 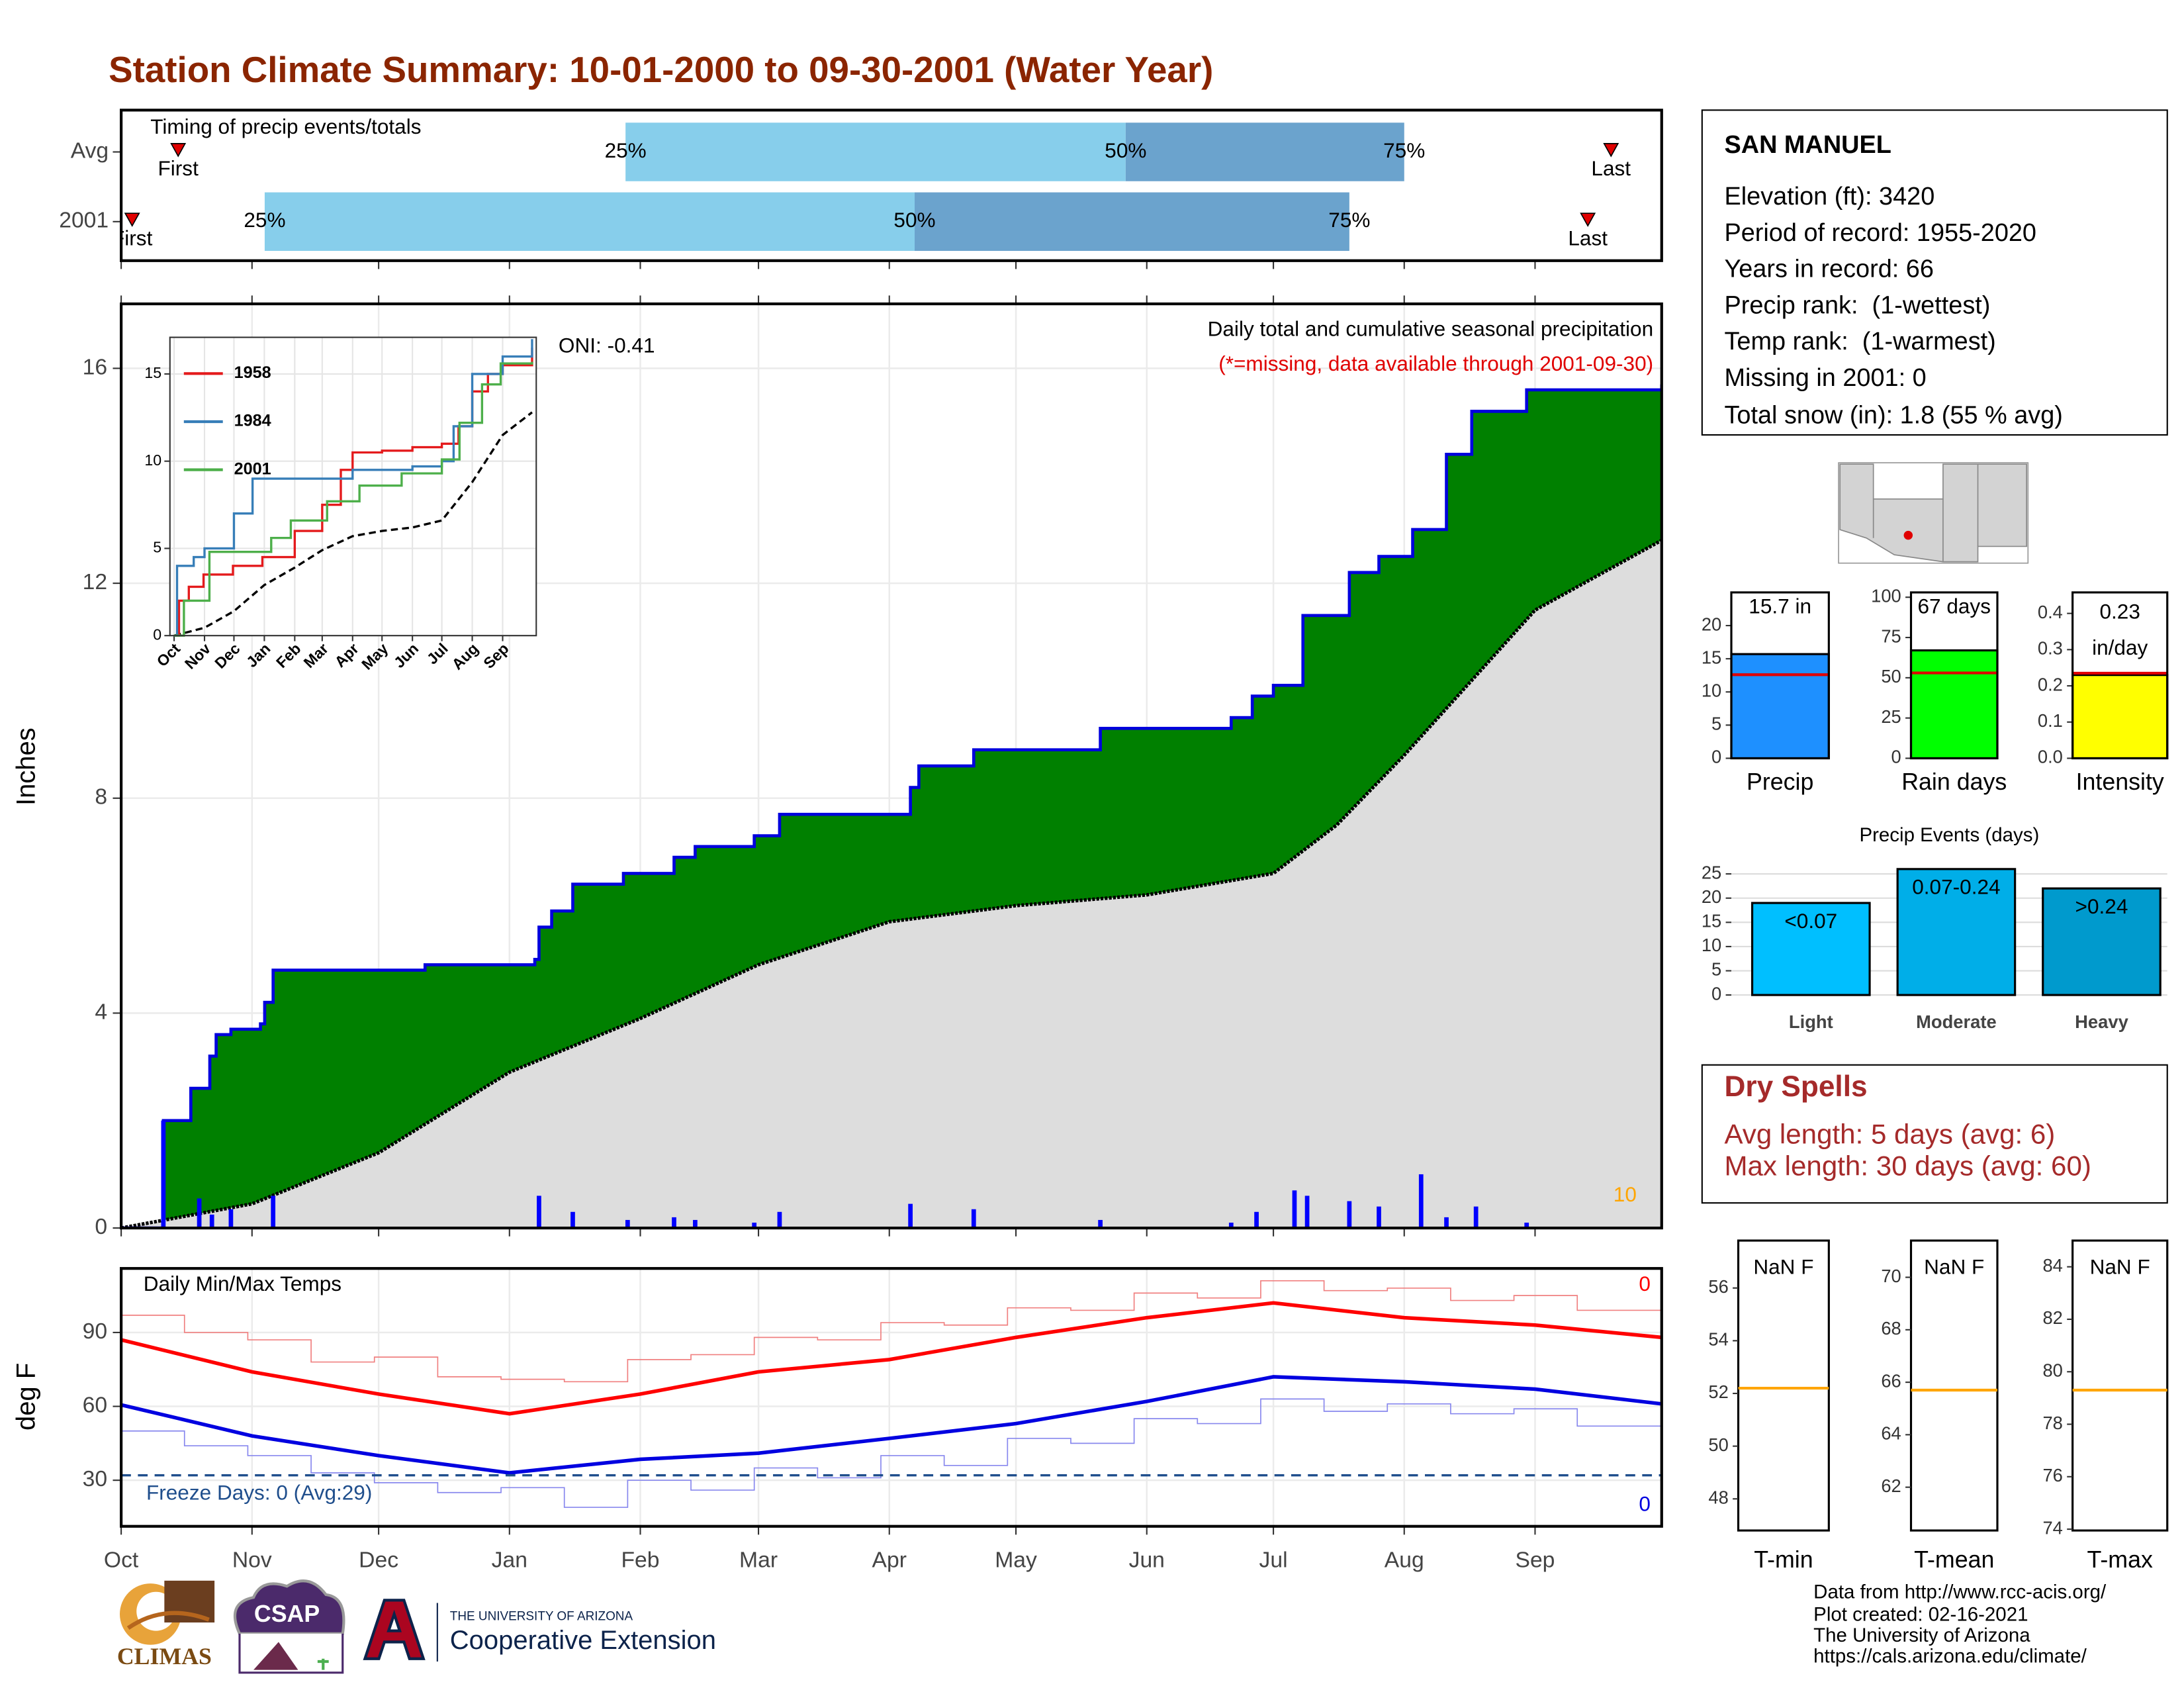 I want to click on station-line: Years in record: 66, so click(x=1829, y=269).